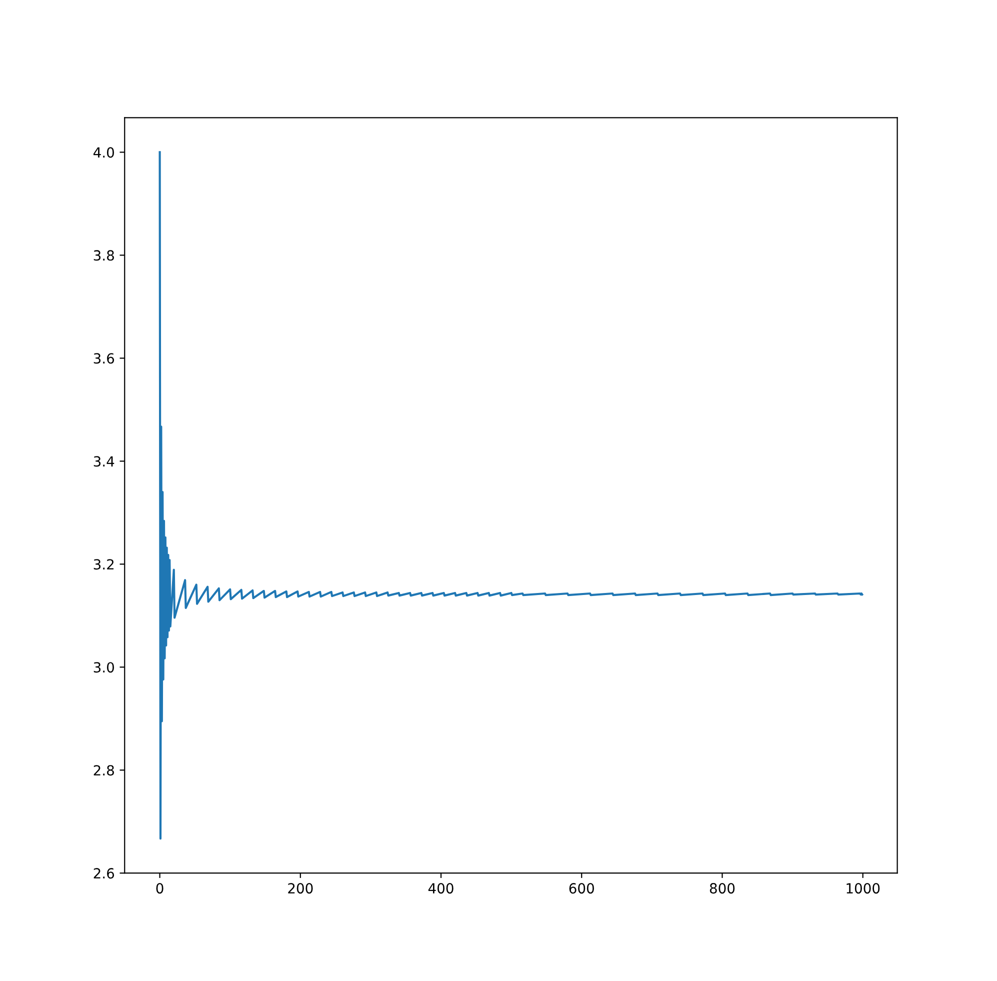  What do you see at coordinates (104, 255) in the screenshot?
I see `y-tick-label: 3.8` at bounding box center [104, 255].